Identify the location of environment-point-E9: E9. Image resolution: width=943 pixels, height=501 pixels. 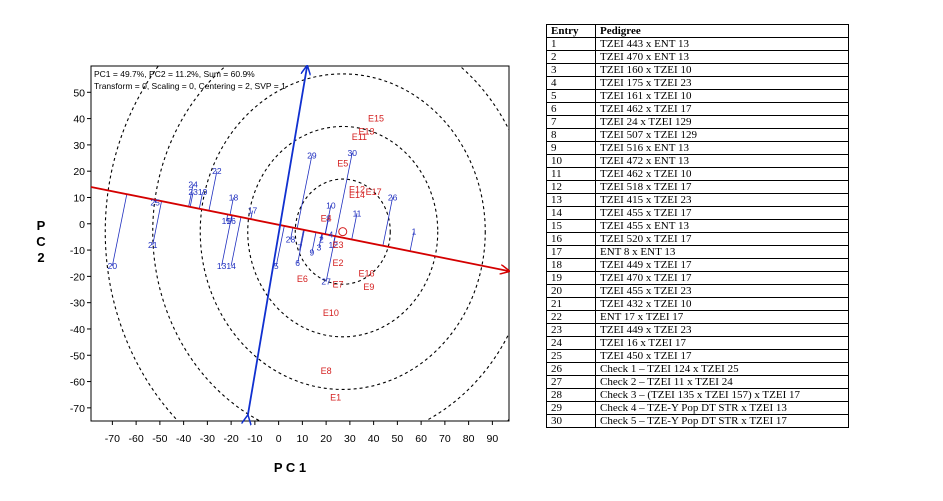
(368, 287).